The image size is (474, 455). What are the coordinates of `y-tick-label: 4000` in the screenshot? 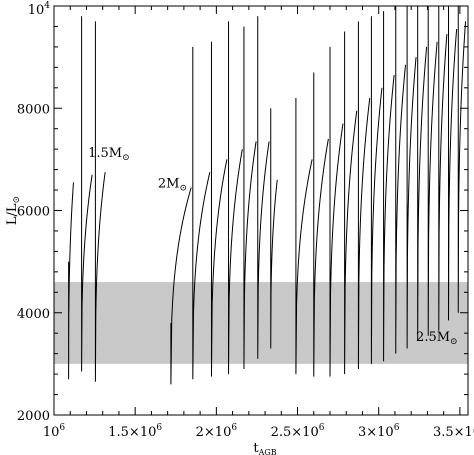 It's located at (33, 314).